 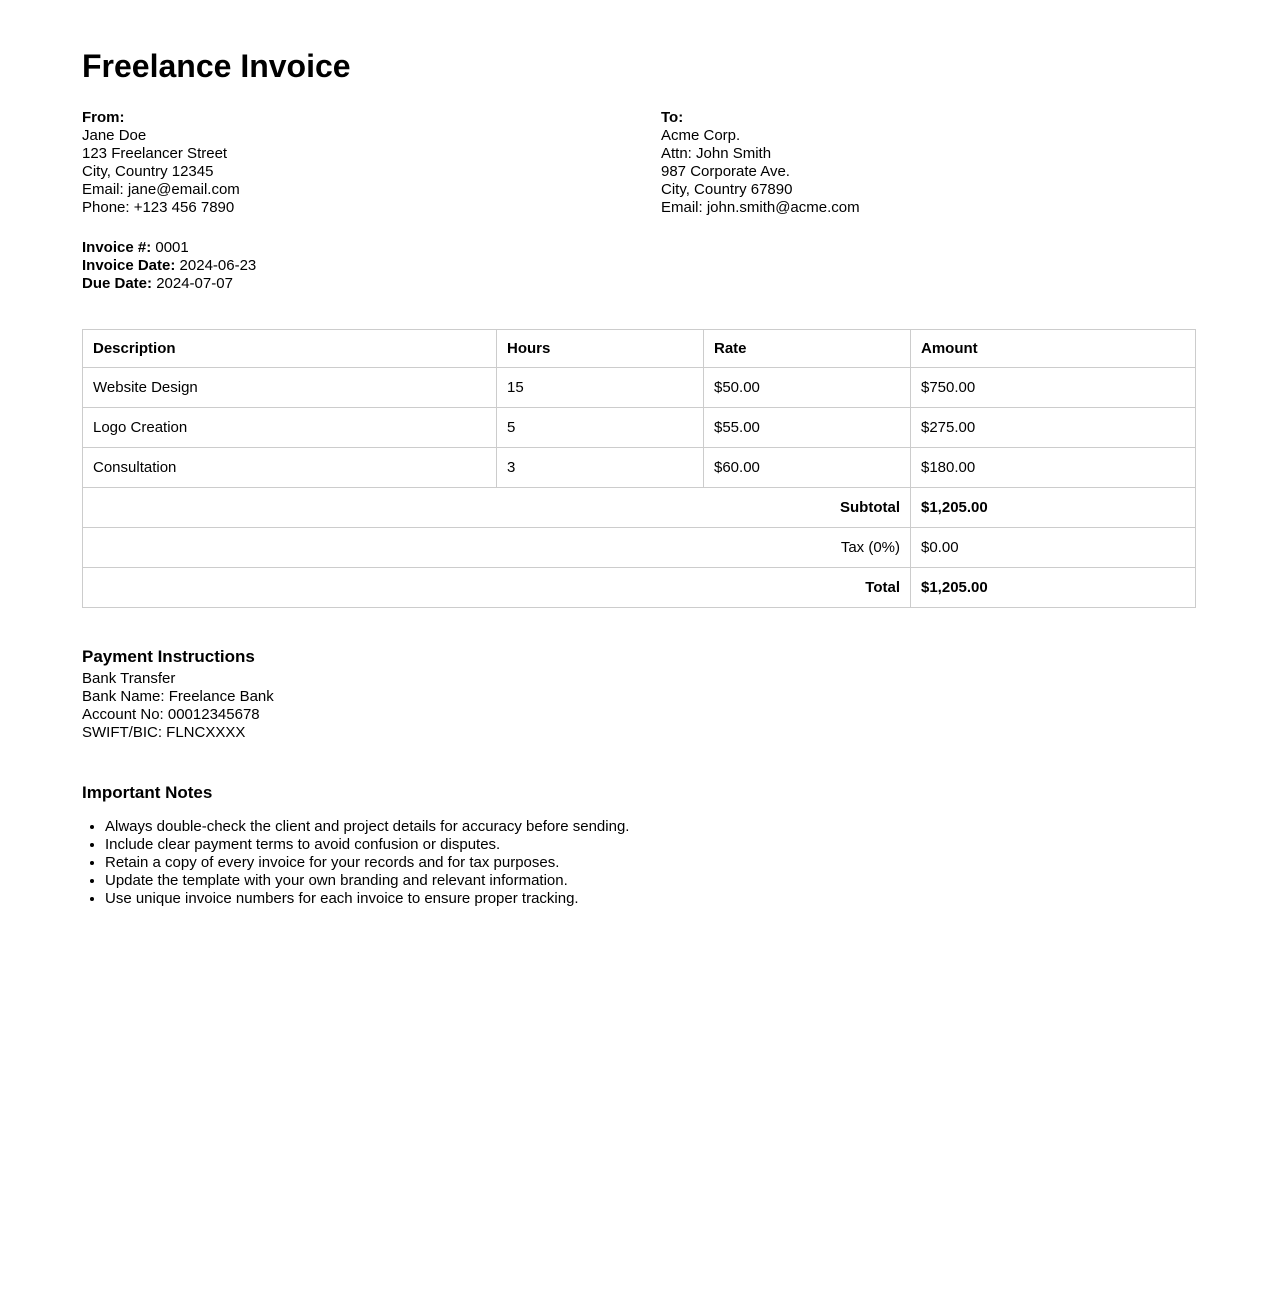 I want to click on due-date-label: Due Date:, so click(x=117, y=283).